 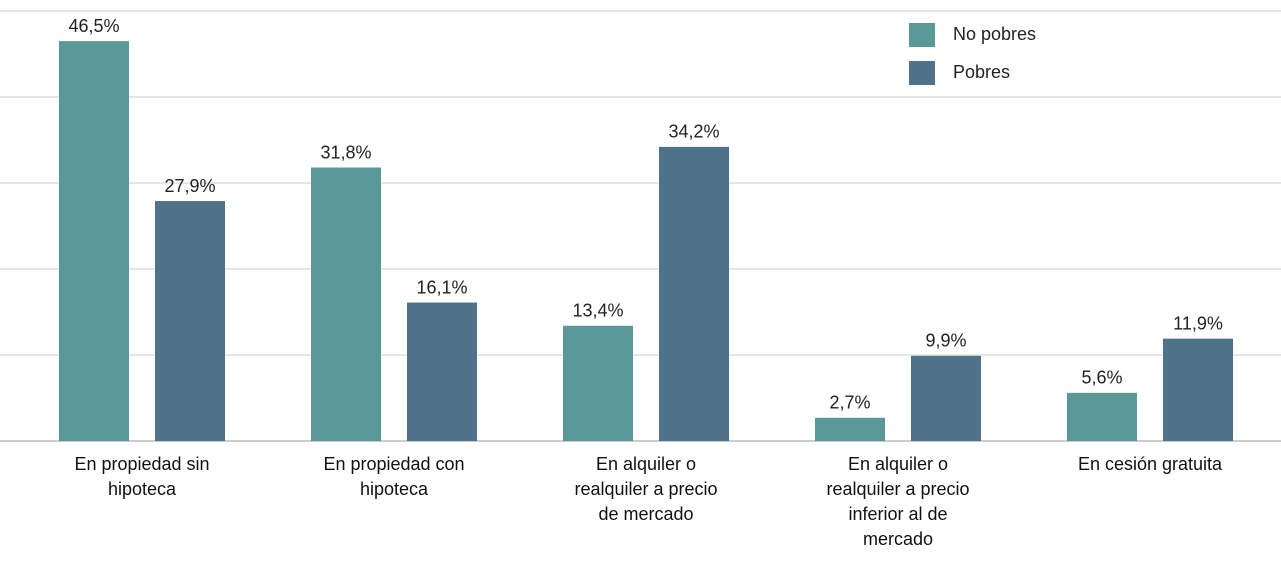 I want to click on data-label: 2,7%, so click(x=849, y=403).